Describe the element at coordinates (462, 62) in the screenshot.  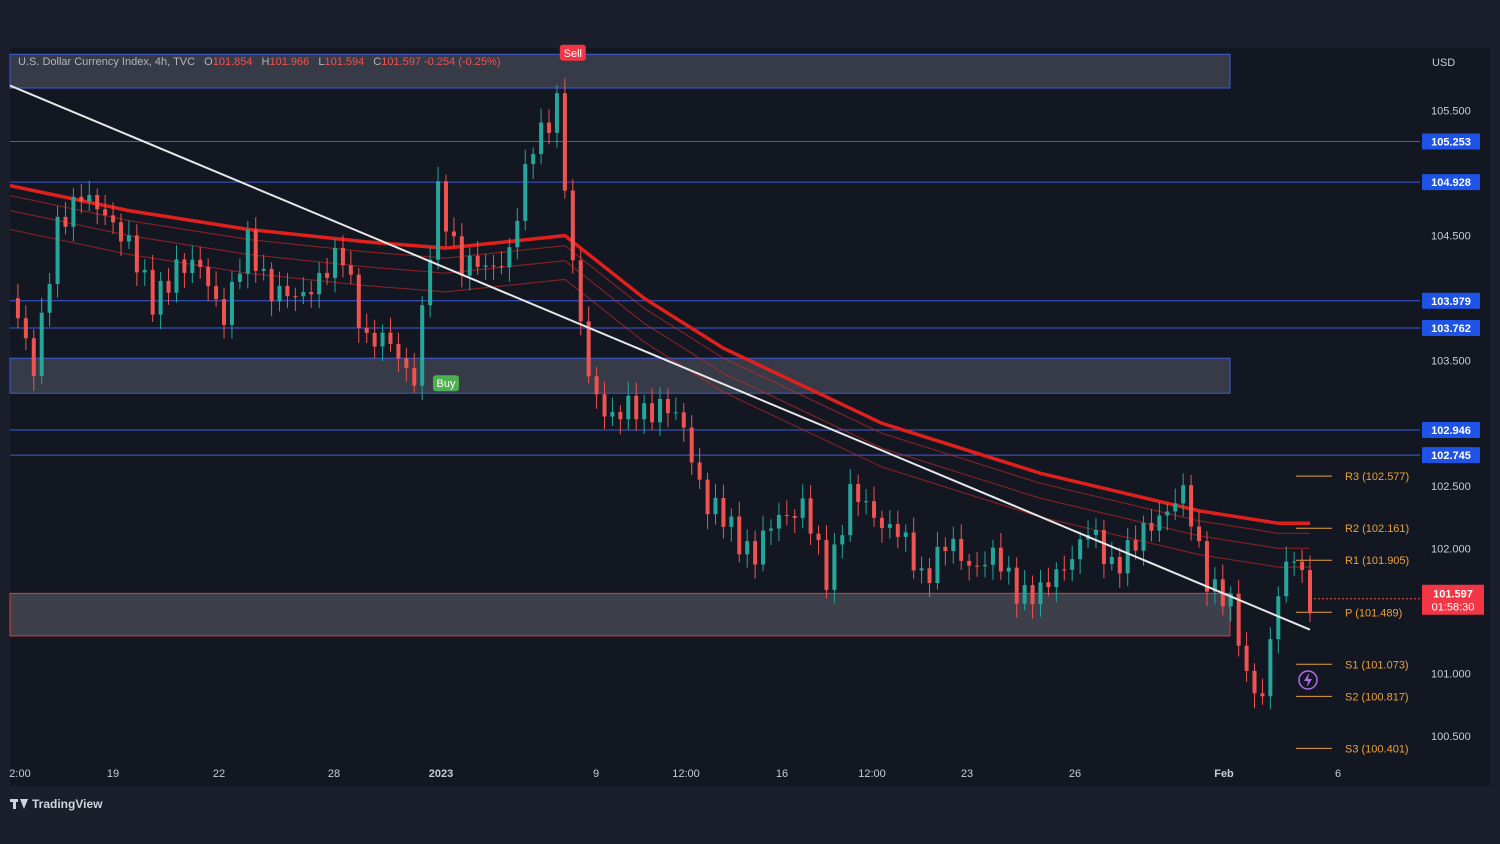
I see `change-value: -0.254 (-0.25%)` at that location.